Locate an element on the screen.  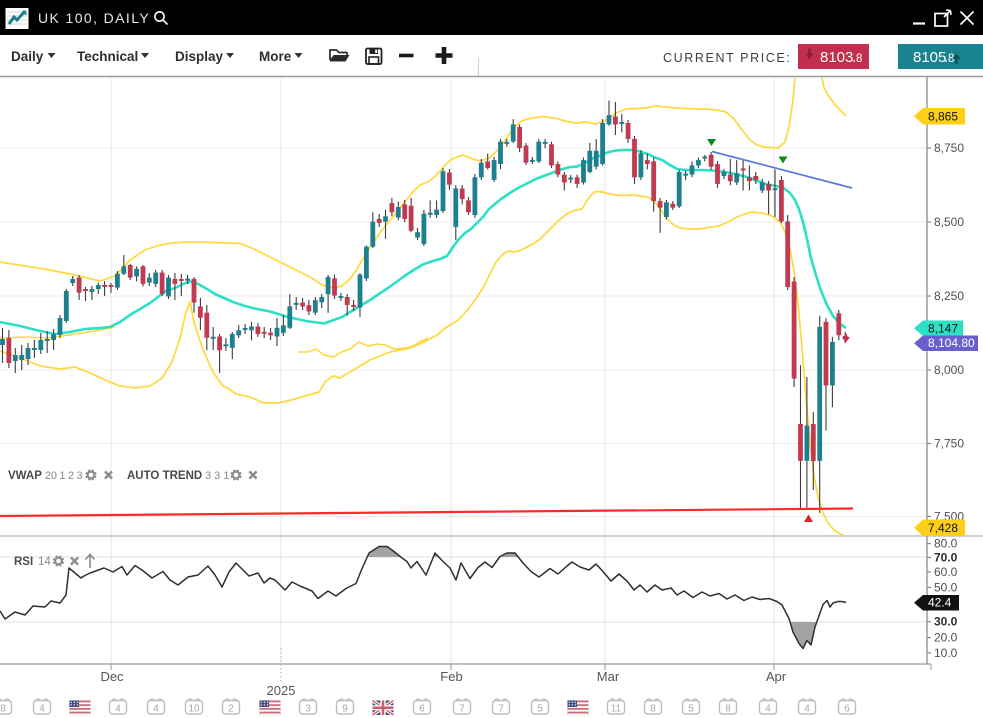
svg-text: CURRENT PRICE: is located at coordinates (727, 58).